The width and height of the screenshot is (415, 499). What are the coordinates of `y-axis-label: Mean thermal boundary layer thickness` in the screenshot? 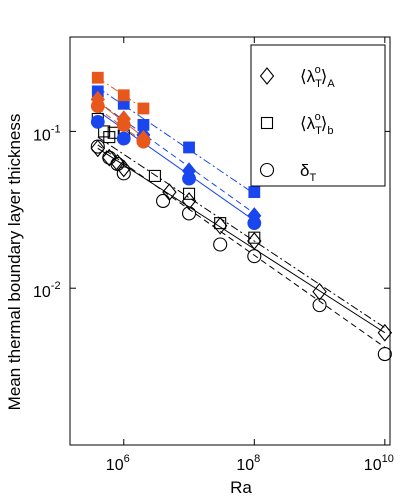 It's located at (14, 262).